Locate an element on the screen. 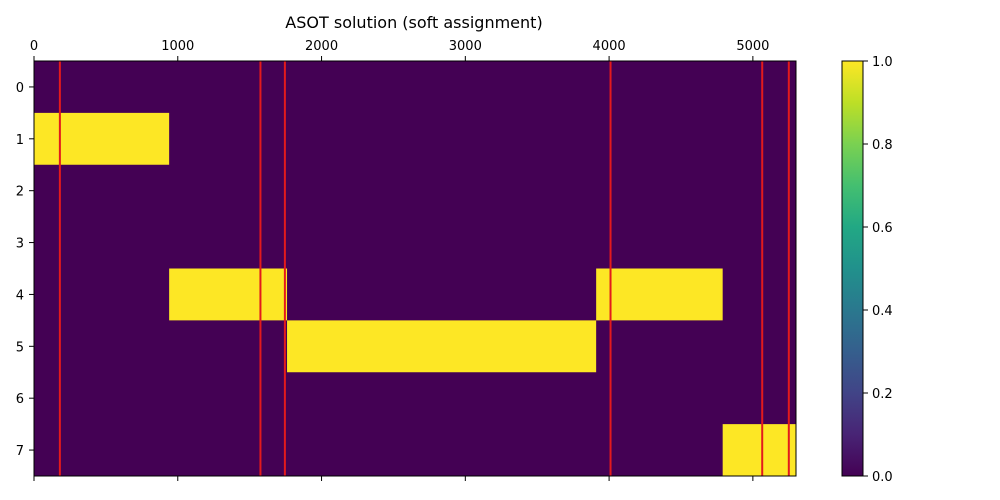 This screenshot has height=500, width=1000. colorbar-tick-label: 0.4 is located at coordinates (882, 311).